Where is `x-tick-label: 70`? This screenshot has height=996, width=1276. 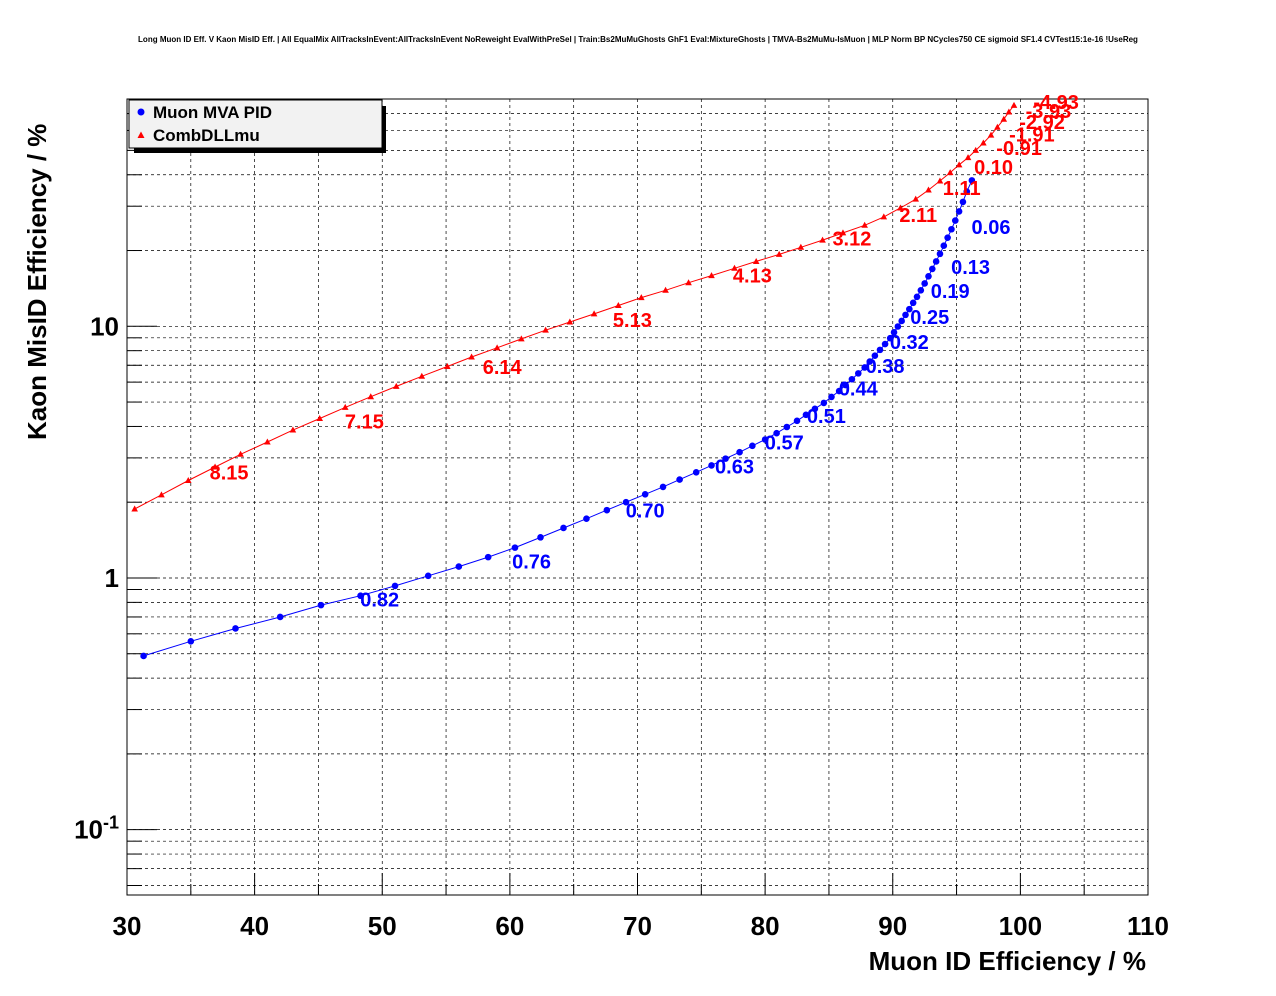
x-tick-label: 70 is located at coordinates (637, 926).